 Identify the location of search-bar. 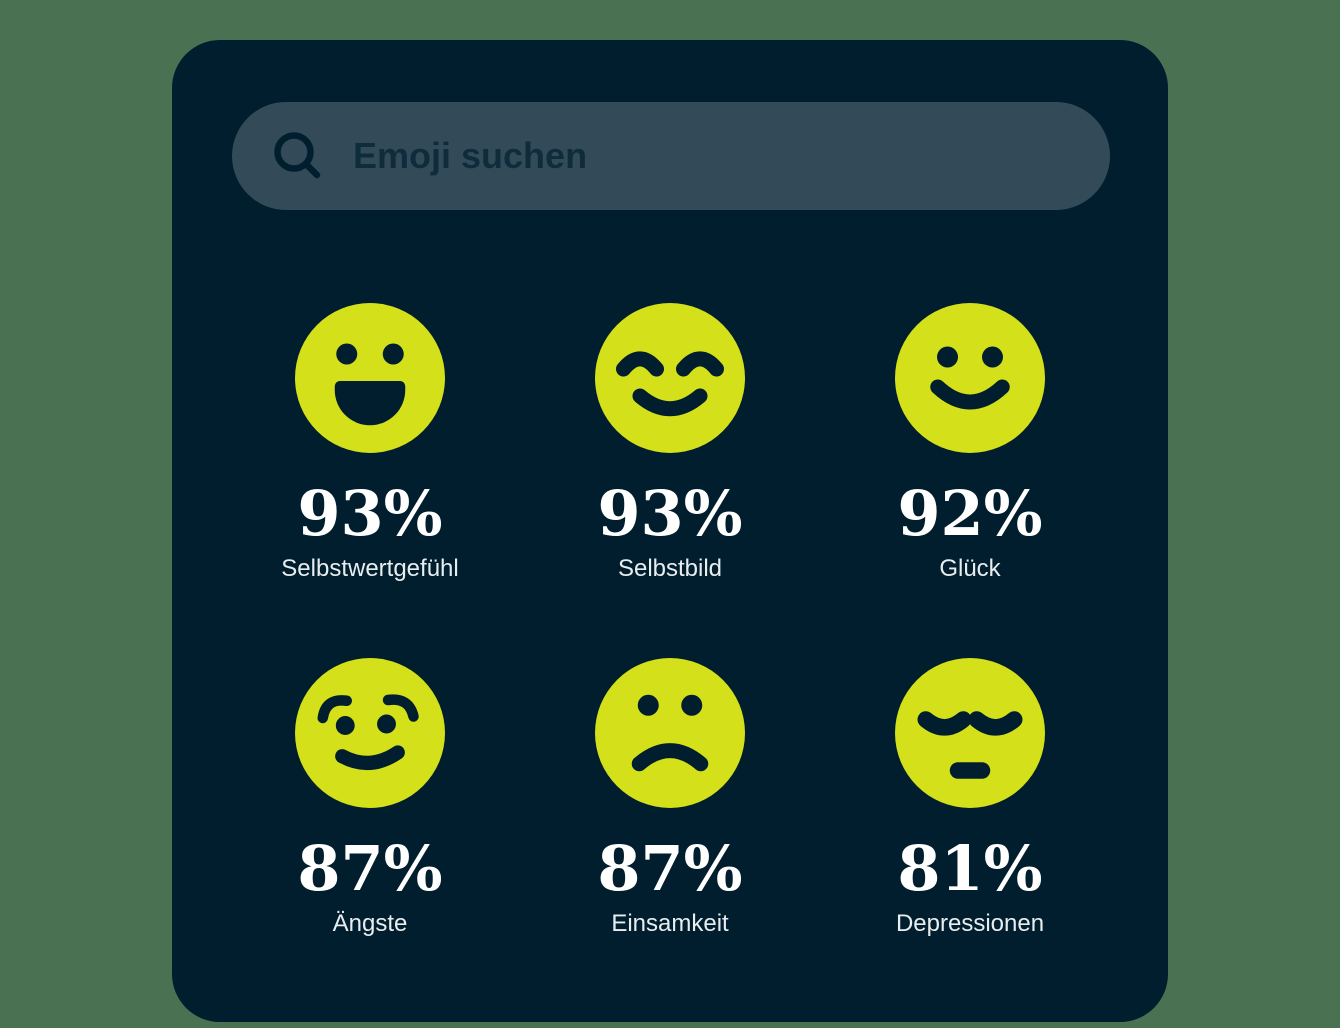
(671, 156).